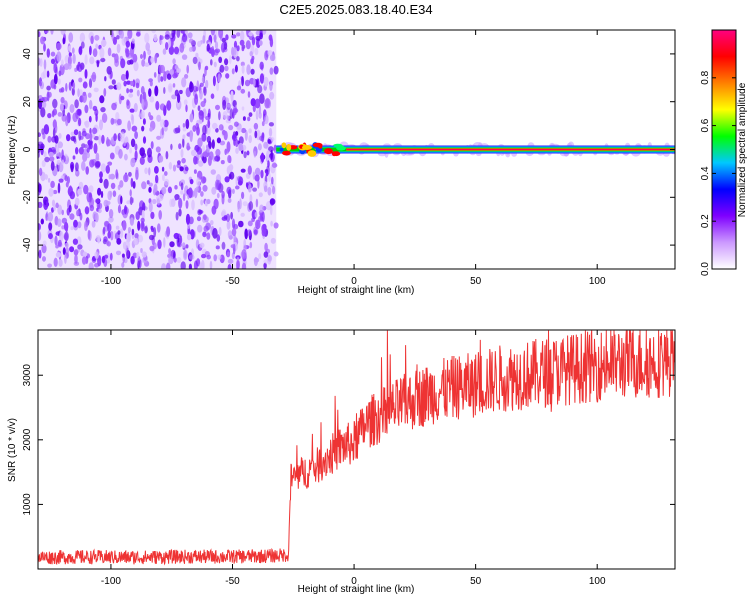 The image size is (750, 600). What do you see at coordinates (354, 281) in the screenshot?
I see `spectrogram-x-tick-label: 0` at bounding box center [354, 281].